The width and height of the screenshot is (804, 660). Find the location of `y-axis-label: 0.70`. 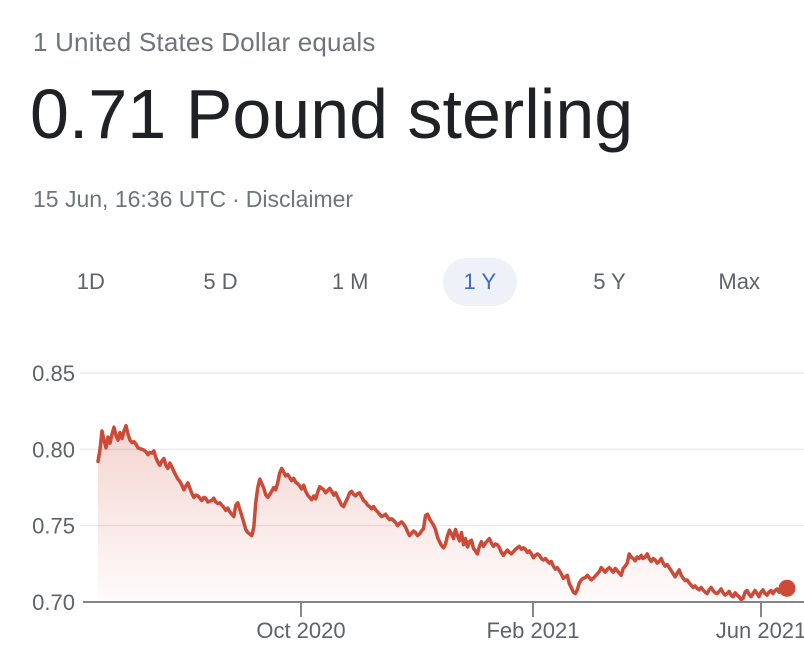

y-axis-label: 0.70 is located at coordinates (53, 602).